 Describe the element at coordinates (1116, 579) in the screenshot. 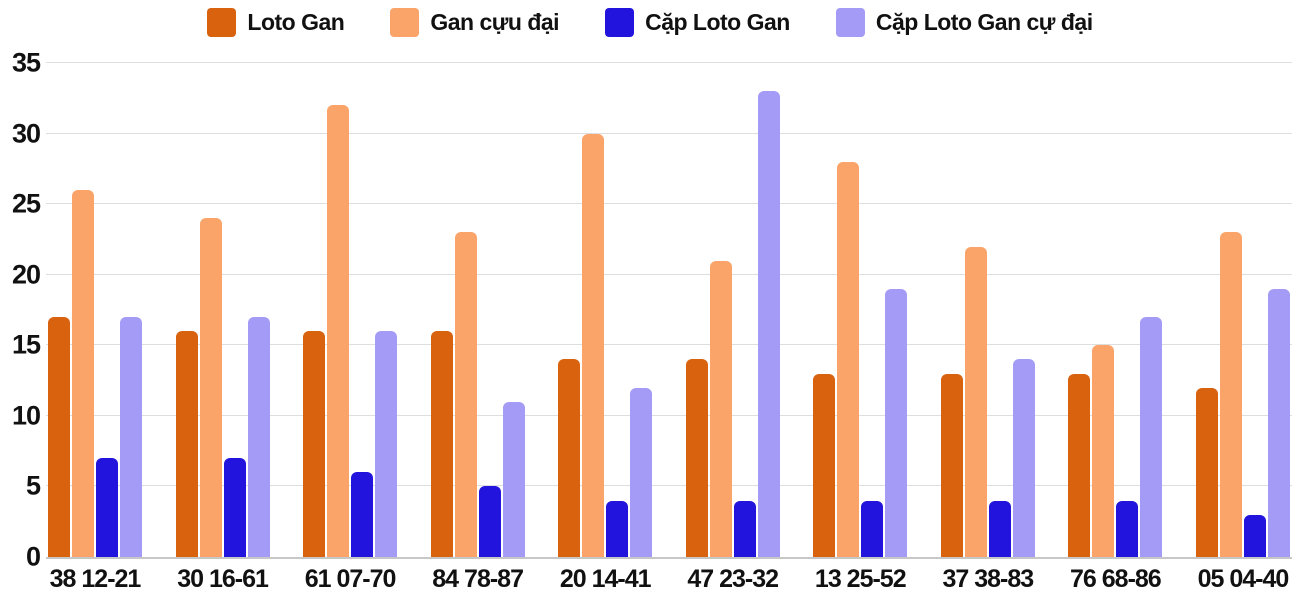

I see `x-tick-label-8: 76 68-86` at that location.